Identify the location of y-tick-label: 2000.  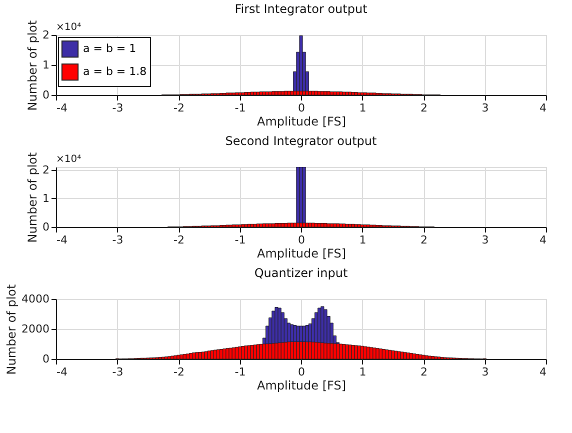
(36, 329).